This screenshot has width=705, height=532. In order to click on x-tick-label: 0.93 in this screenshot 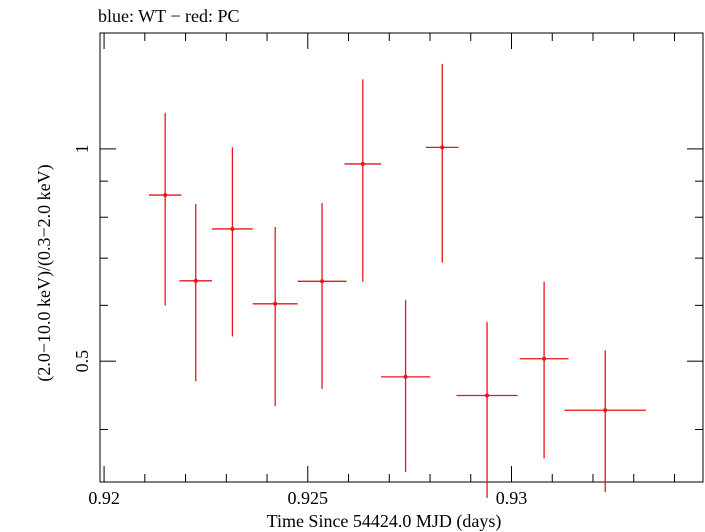, I will do `click(512, 498)`.